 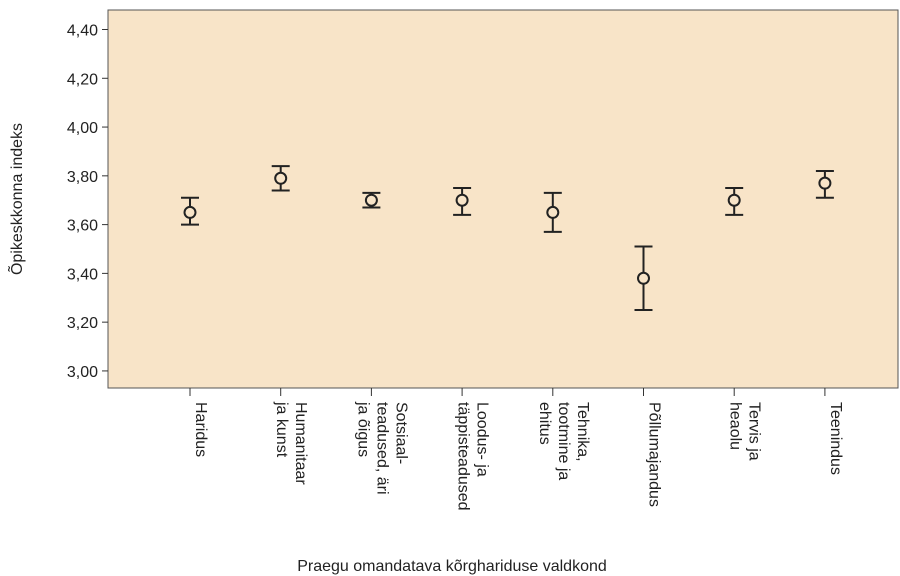 I want to click on x-tick-label-line: täppisteadused, so click(x=463, y=456).